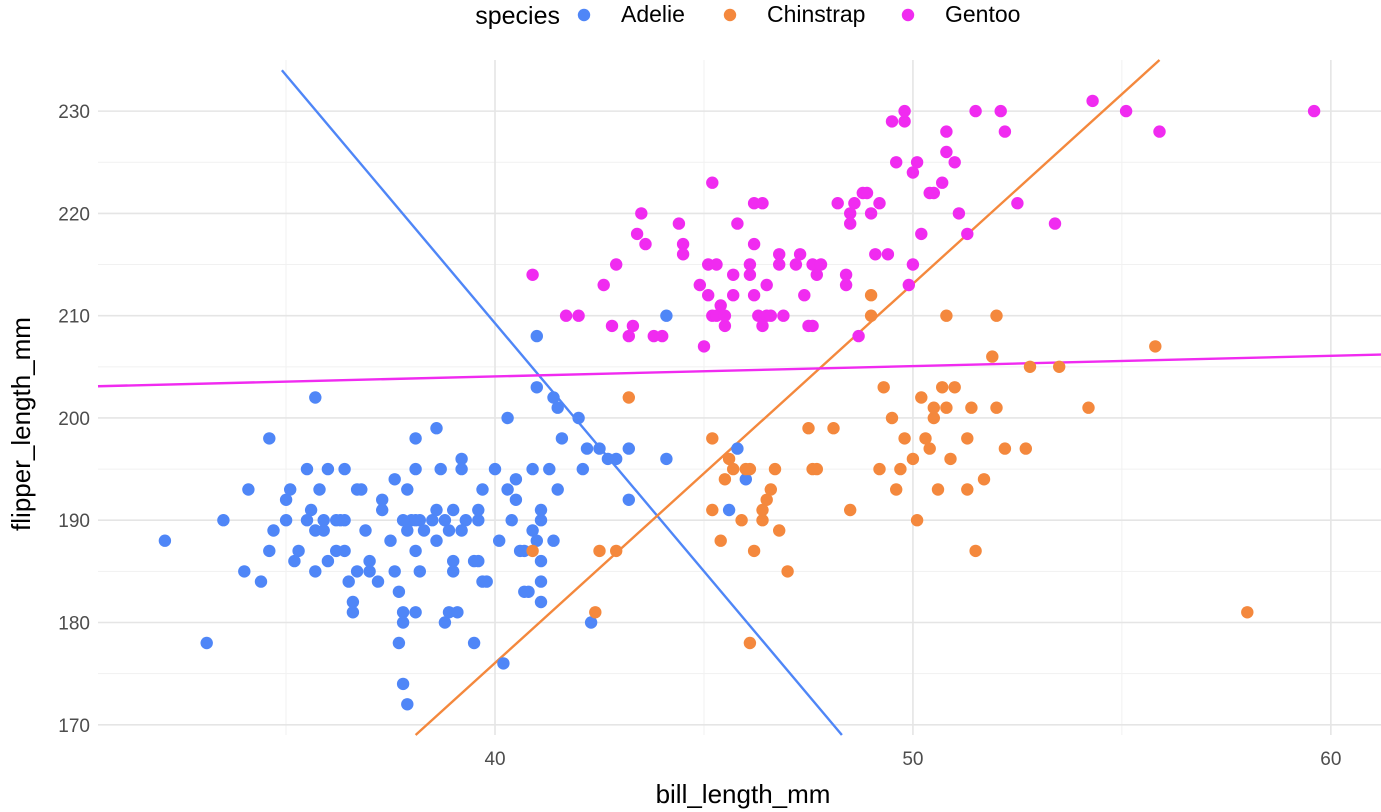 The height and width of the screenshot is (812, 1381). What do you see at coordinates (739, 370) in the screenshot?
I see `fit-line-gentoo` at bounding box center [739, 370].